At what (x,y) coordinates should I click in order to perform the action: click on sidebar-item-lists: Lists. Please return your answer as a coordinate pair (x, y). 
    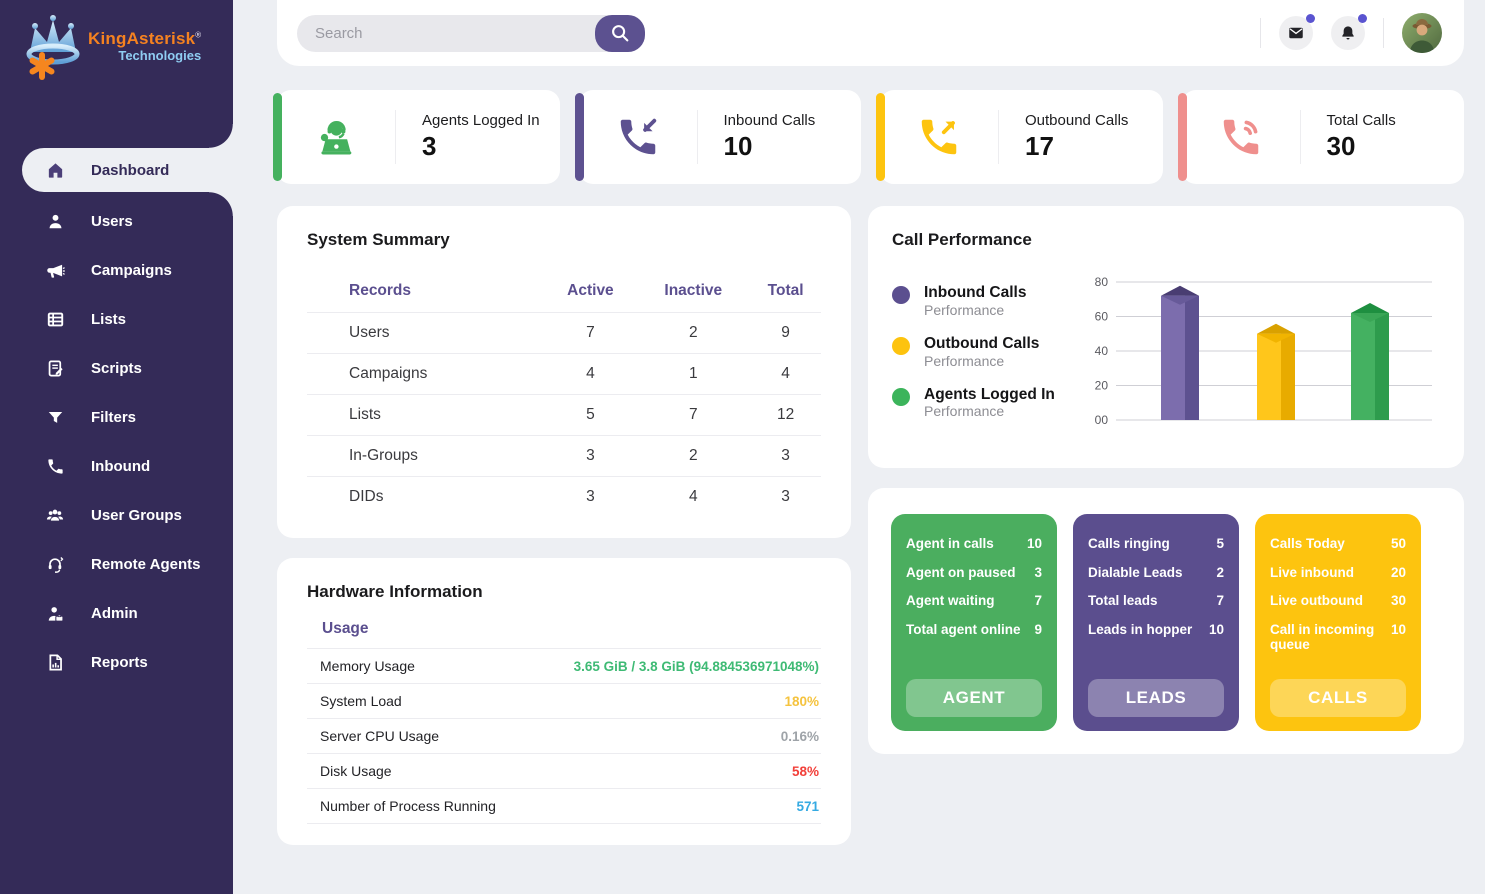
    Looking at the image, I should click on (116, 319).